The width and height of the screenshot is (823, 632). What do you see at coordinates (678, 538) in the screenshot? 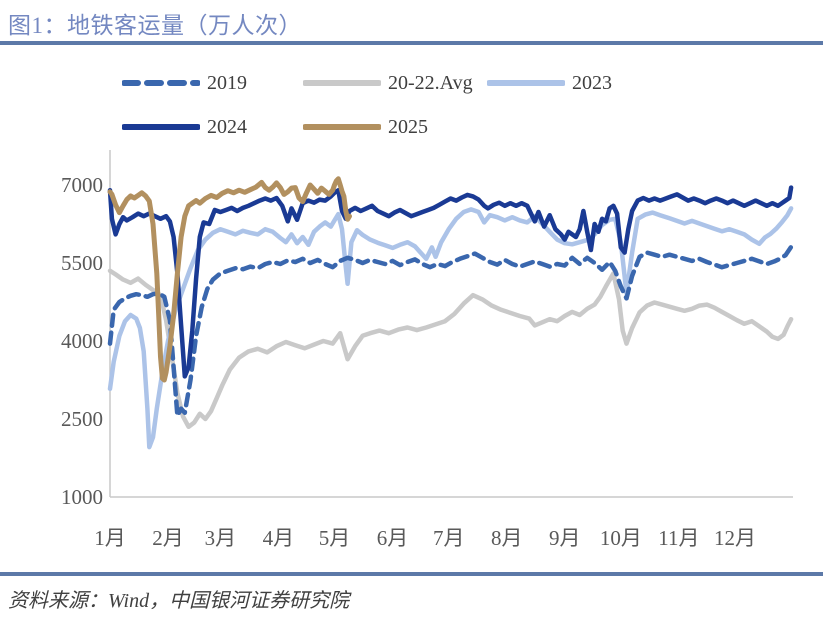
I see `svg-text: 11月` at bounding box center [678, 538].